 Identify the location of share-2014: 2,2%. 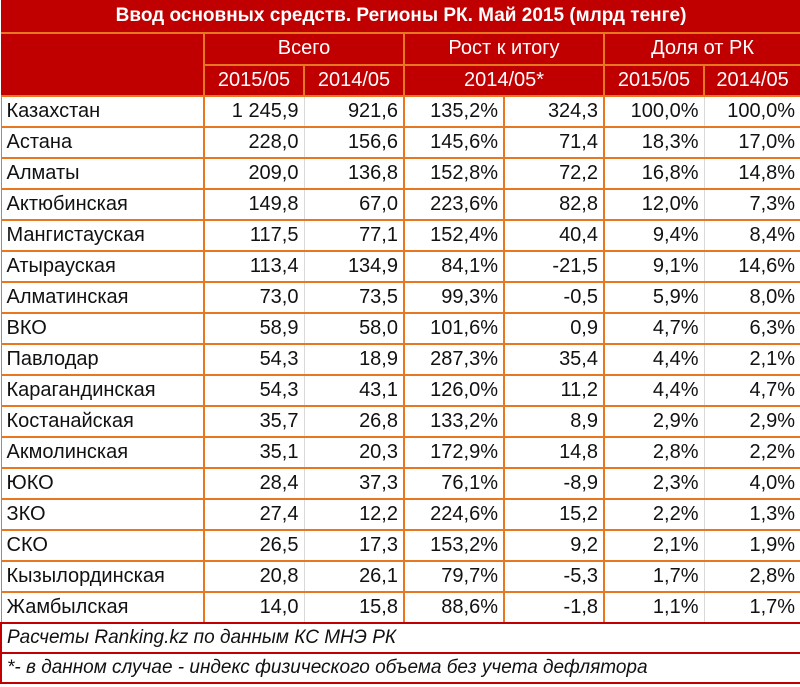
(751, 452).